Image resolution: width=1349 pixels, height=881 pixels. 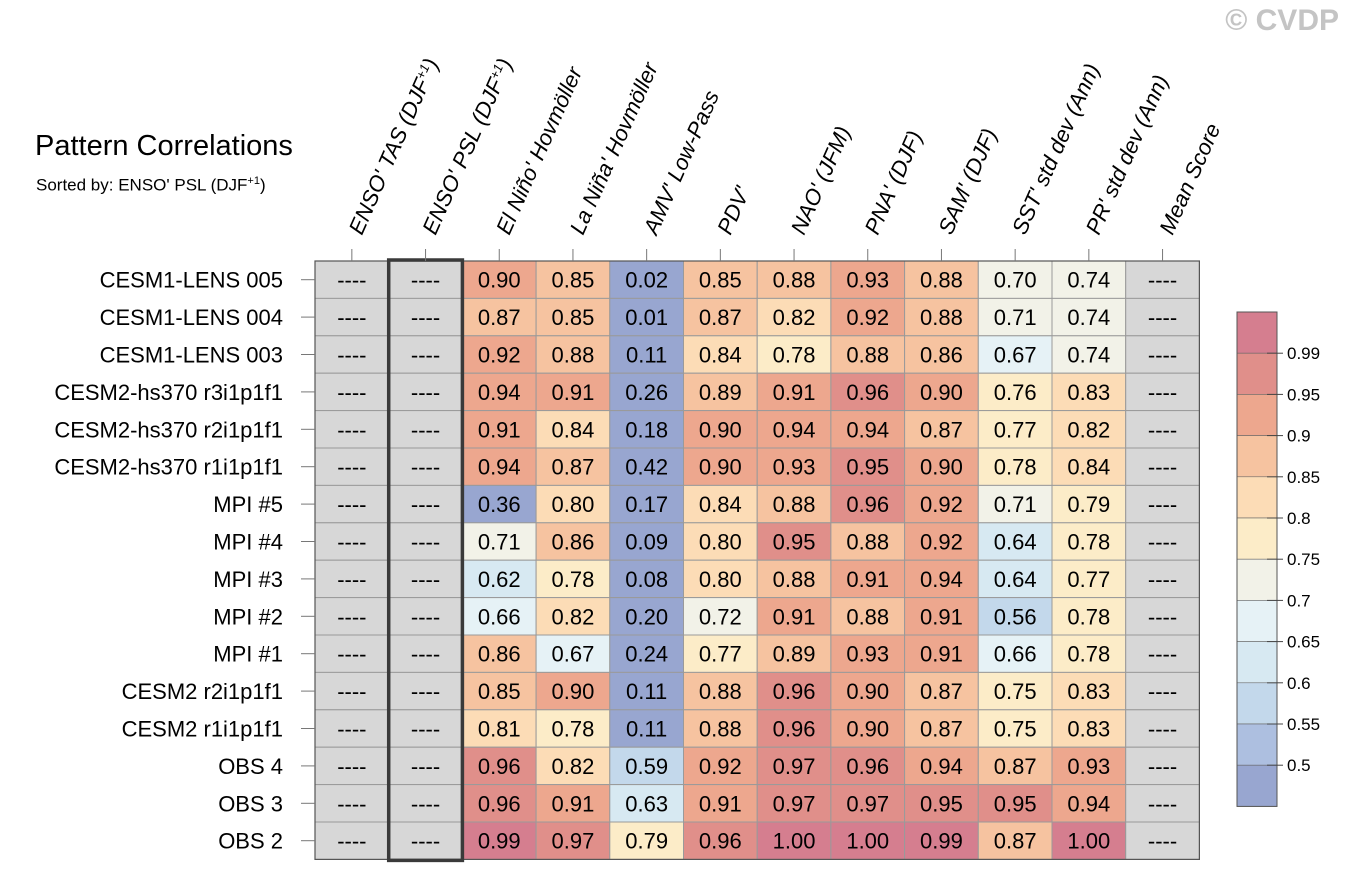 I want to click on colorbar-label: 0.9, so click(x=1299, y=436).